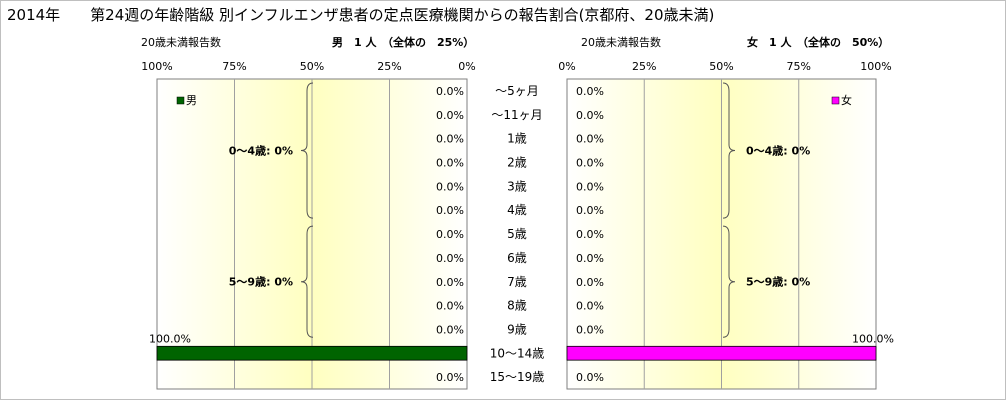  I want to click on category-label: 10～14歳, so click(517, 353).